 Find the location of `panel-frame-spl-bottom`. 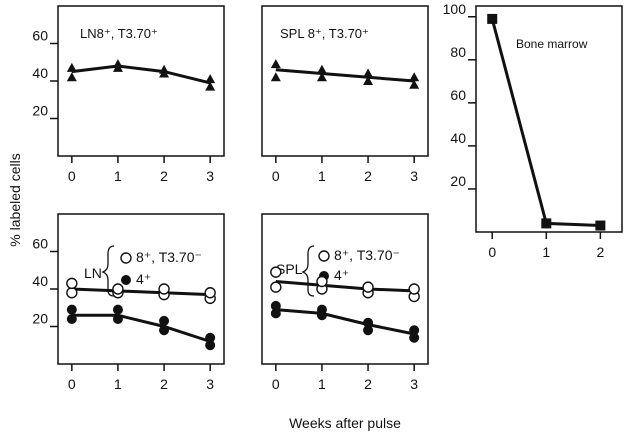

panel-frame-spl-bottom is located at coordinates (345, 289).